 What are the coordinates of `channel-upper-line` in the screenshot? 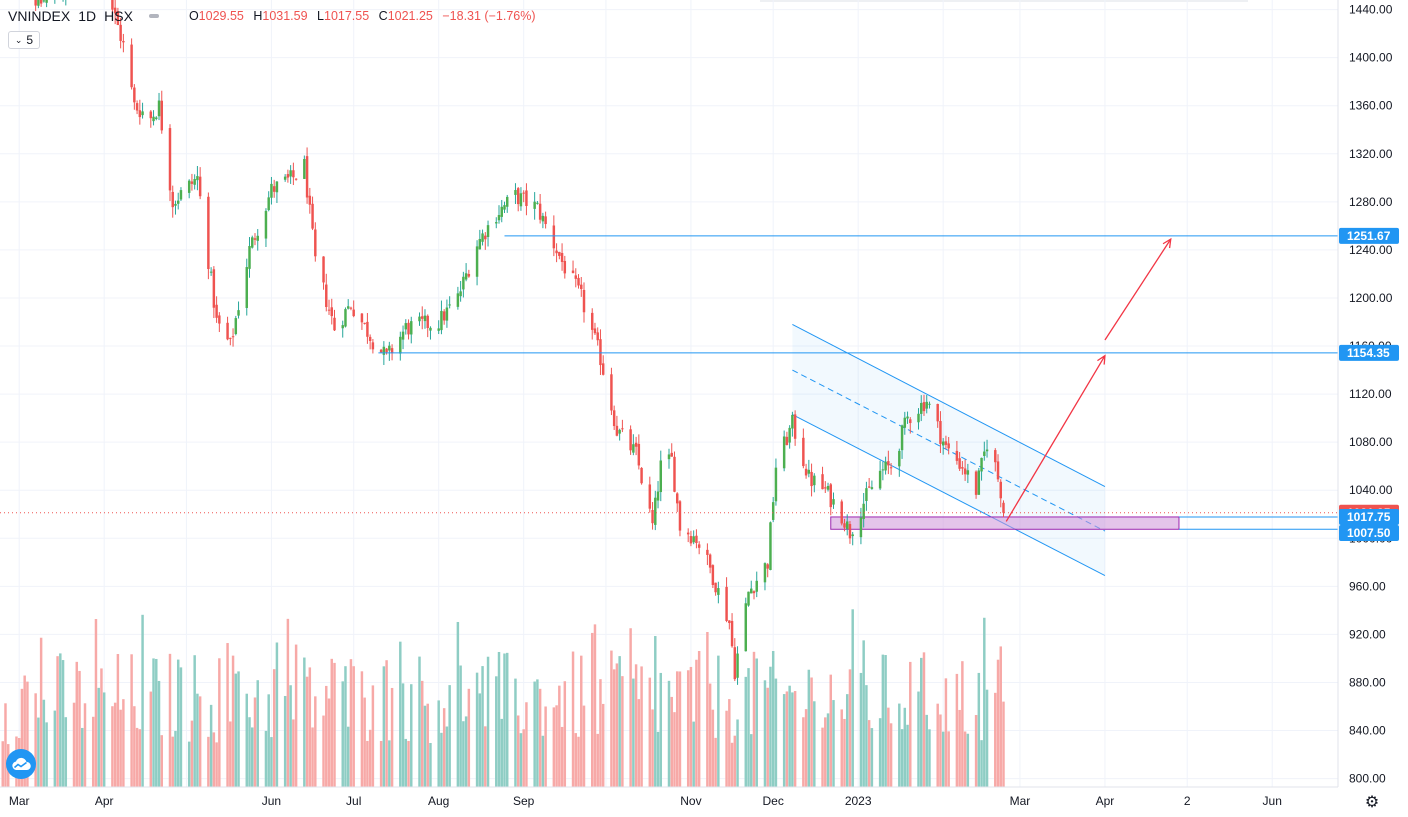 It's located at (949, 405).